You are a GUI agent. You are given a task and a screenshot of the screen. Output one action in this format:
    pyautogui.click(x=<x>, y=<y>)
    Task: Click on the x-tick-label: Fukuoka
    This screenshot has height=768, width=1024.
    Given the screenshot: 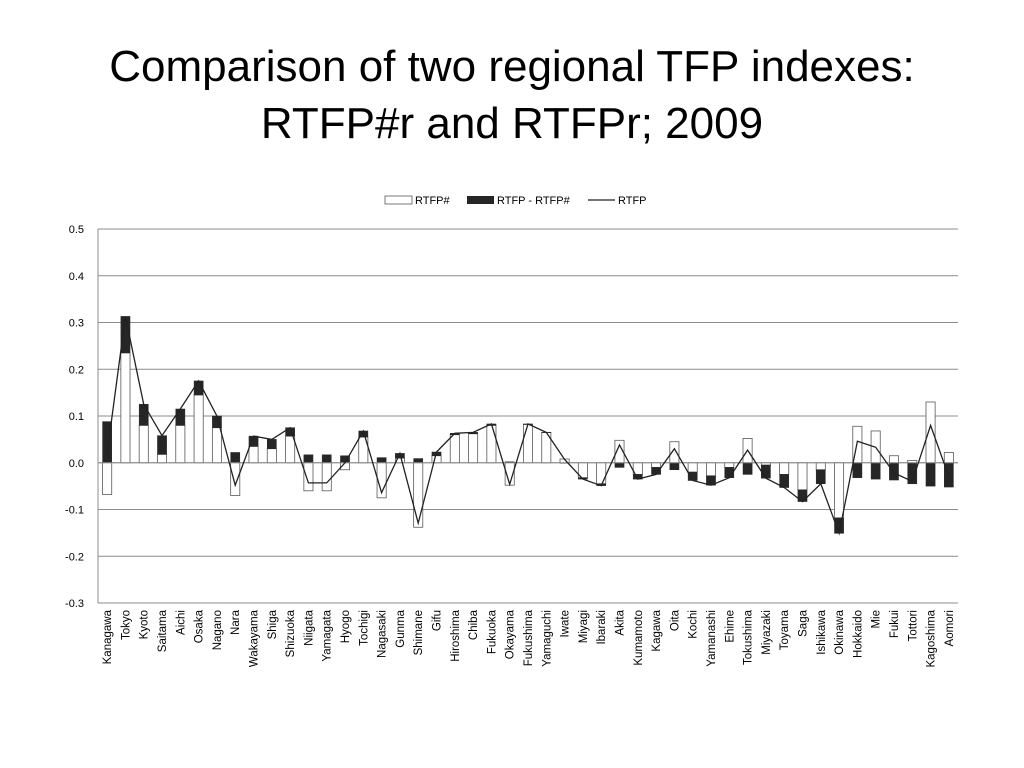 What is the action you would take?
    pyautogui.click(x=492, y=631)
    